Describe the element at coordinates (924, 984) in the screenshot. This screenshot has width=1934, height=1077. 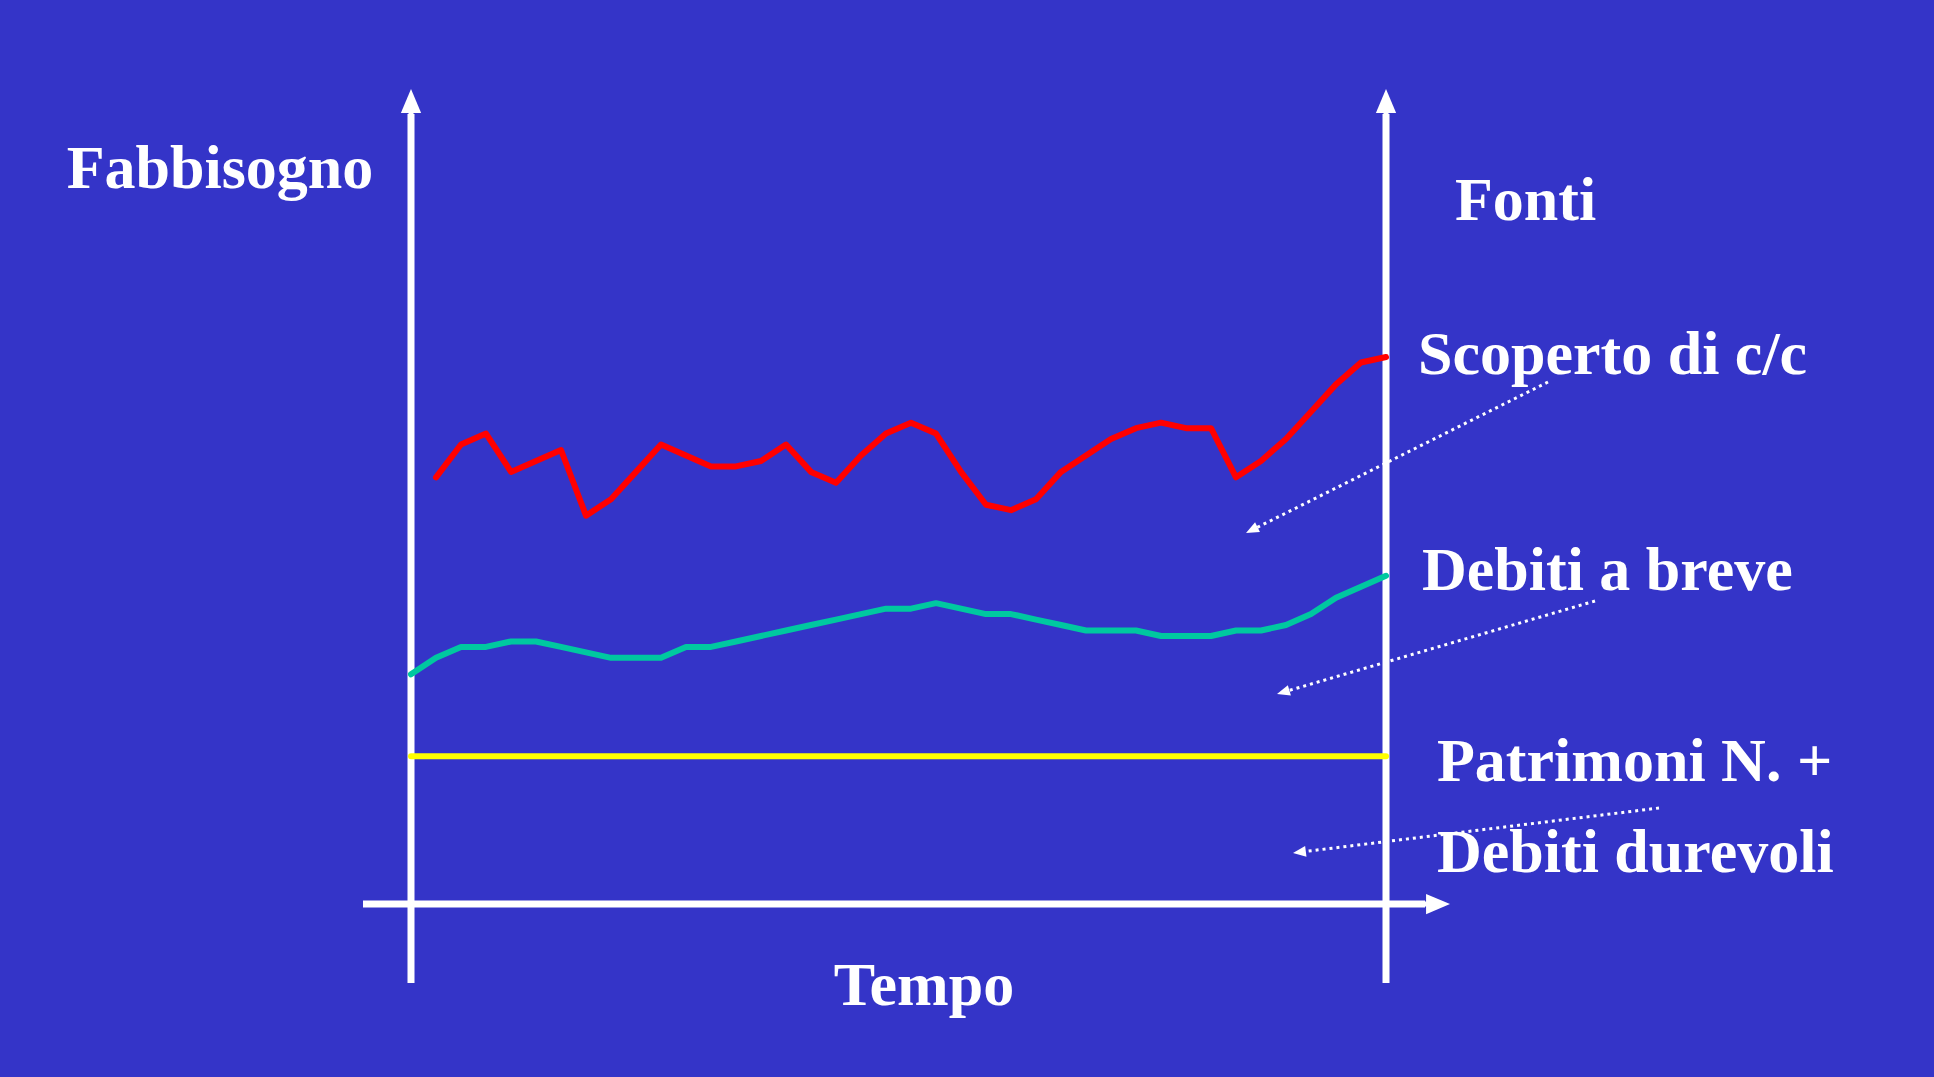
I see `x-axis-title: Tempo` at that location.